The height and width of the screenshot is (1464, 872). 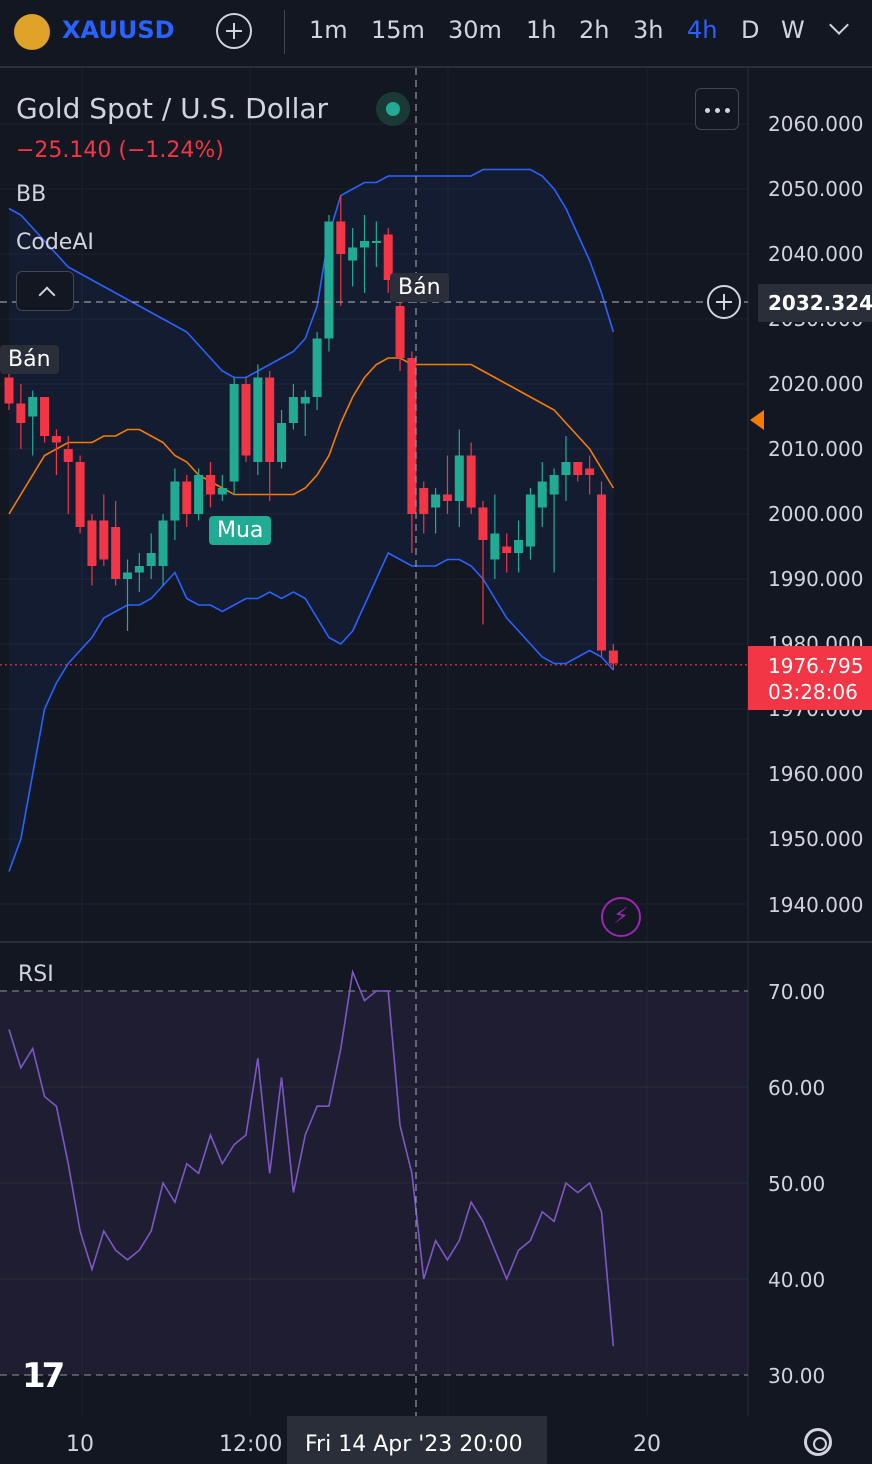 What do you see at coordinates (55, 242) in the screenshot?
I see `indicator-codeai-label: CodeAI` at bounding box center [55, 242].